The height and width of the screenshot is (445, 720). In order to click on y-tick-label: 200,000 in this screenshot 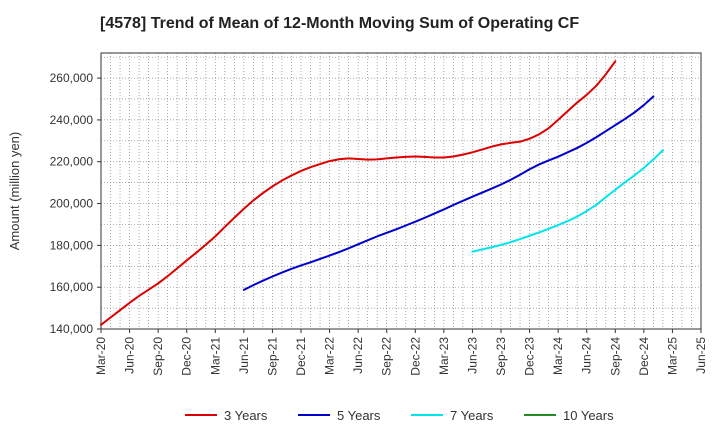, I will do `click(72, 204)`.